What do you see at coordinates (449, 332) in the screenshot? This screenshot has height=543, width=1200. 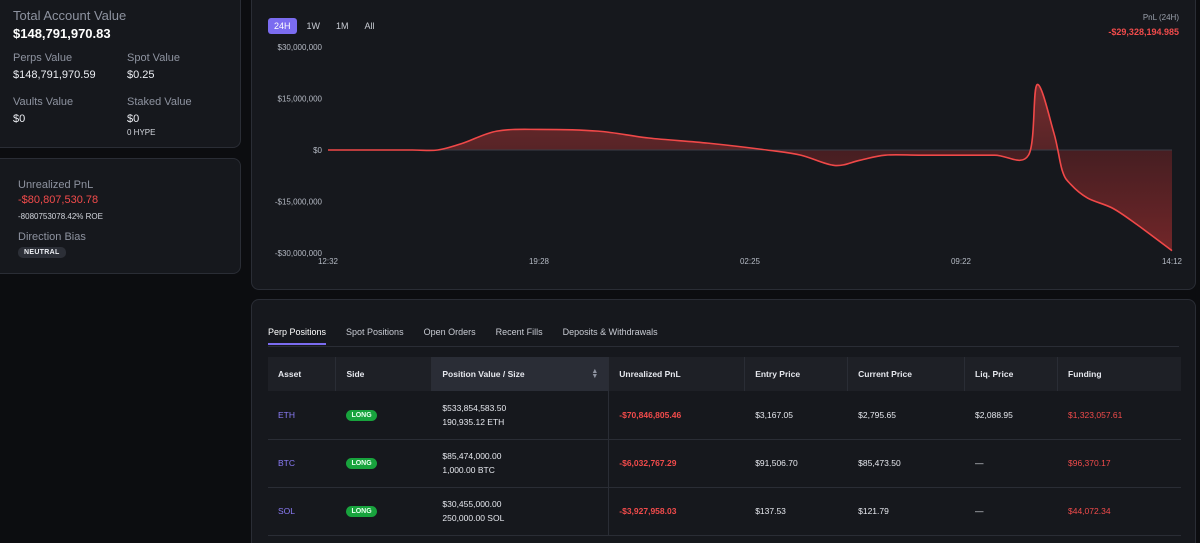 I see `tab-open-orders: Open Orders` at bounding box center [449, 332].